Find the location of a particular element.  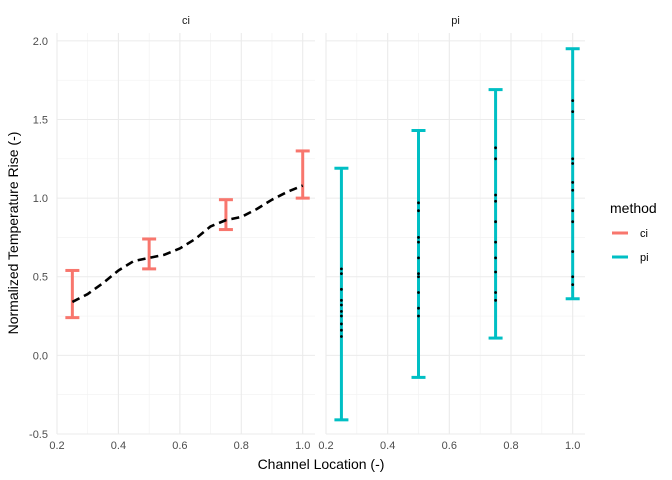

y-tick-label: 1.0 is located at coordinates (40, 199).